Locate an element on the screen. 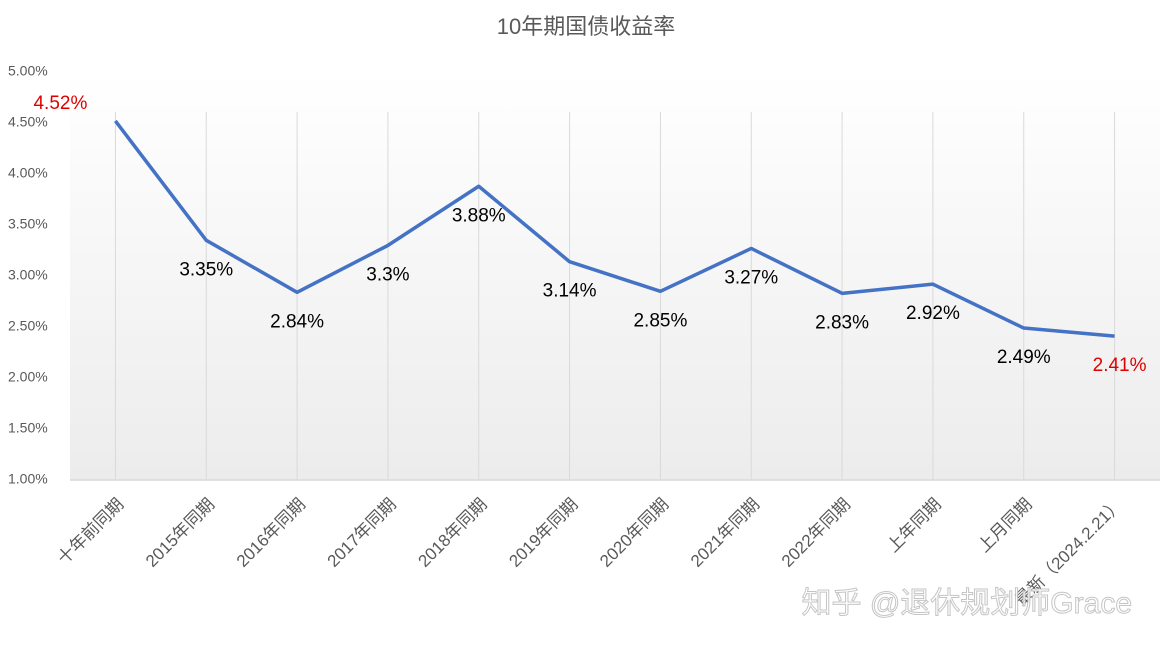 The height and width of the screenshot is (653, 1162). chart-title: 10年期国债收益率 is located at coordinates (586, 26).